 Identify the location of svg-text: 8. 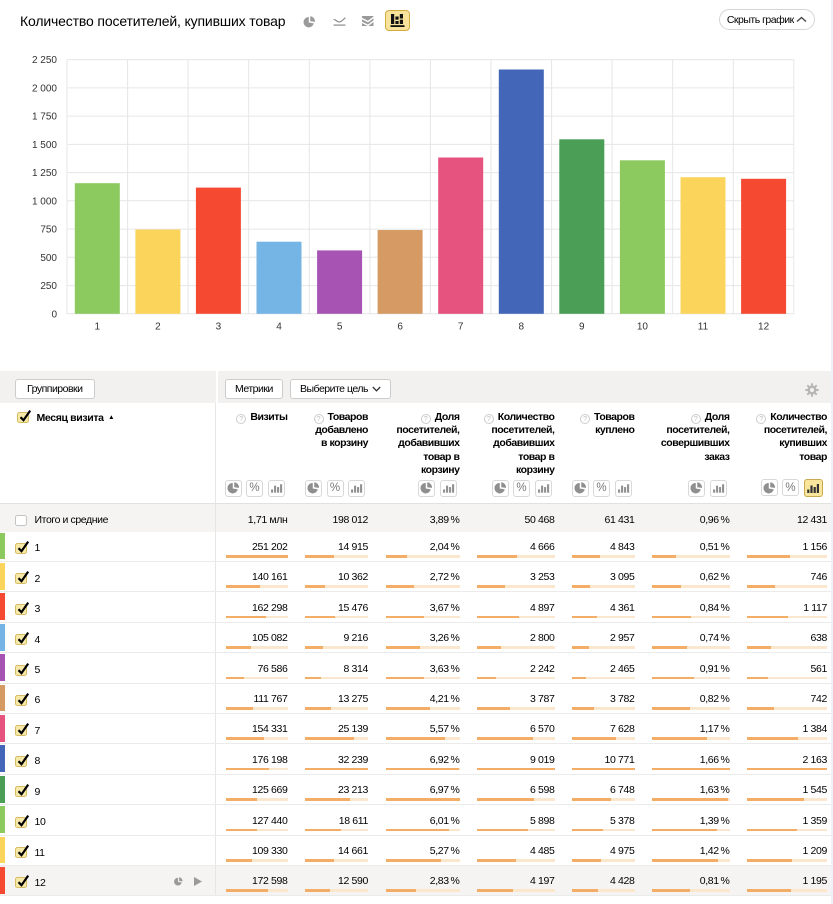
(522, 326).